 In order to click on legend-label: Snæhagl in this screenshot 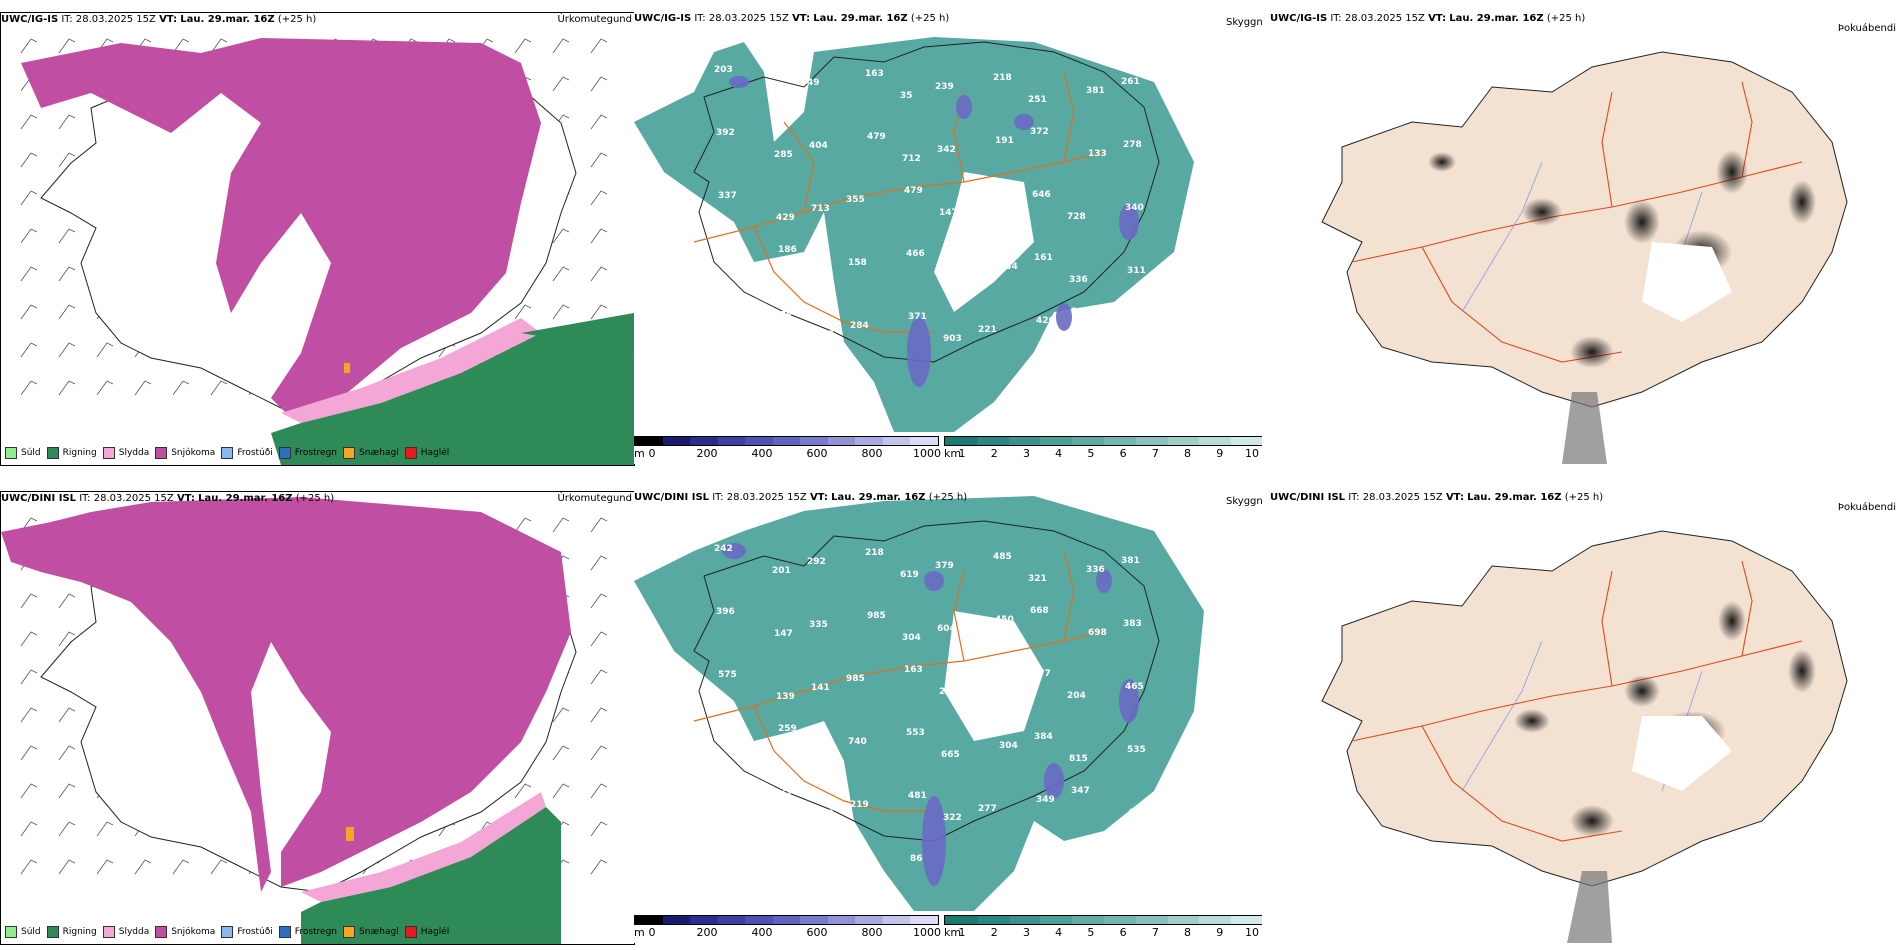, I will do `click(379, 932)`.